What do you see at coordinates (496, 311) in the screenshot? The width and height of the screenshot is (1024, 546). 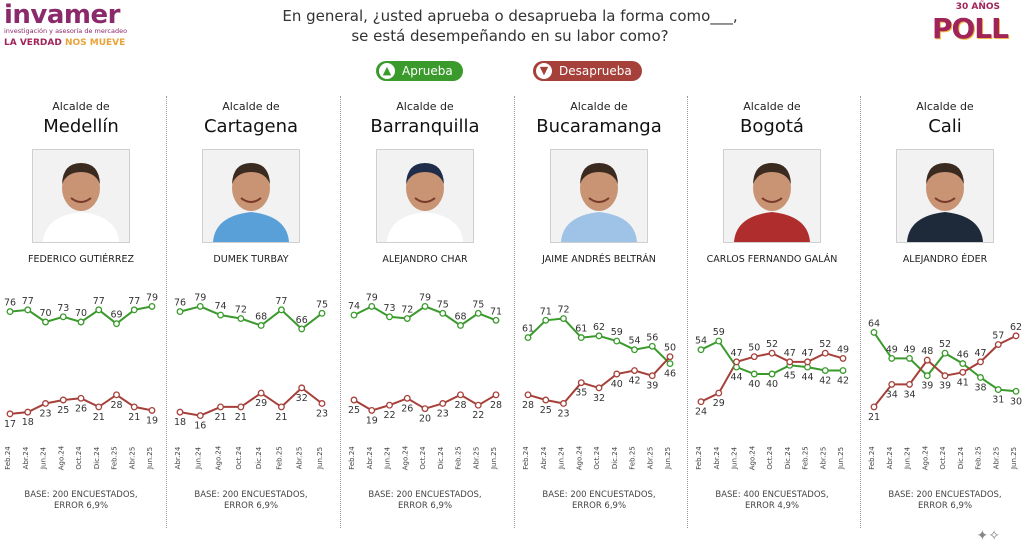 I see `approve-data-label: 71` at bounding box center [496, 311].